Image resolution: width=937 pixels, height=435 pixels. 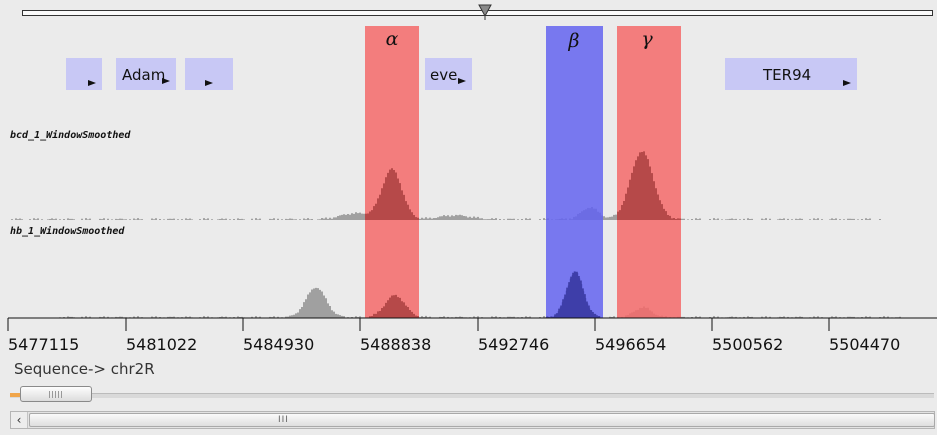 What do you see at coordinates (396, 344) in the screenshot?
I see `tick-label: 5488838` at bounding box center [396, 344].